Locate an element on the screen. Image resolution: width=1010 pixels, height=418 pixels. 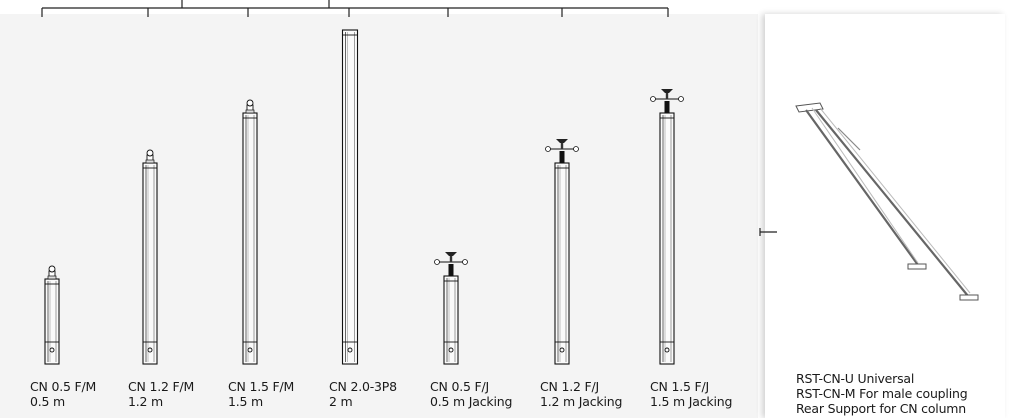
support-top-bracket is located at coordinates (809, 107).